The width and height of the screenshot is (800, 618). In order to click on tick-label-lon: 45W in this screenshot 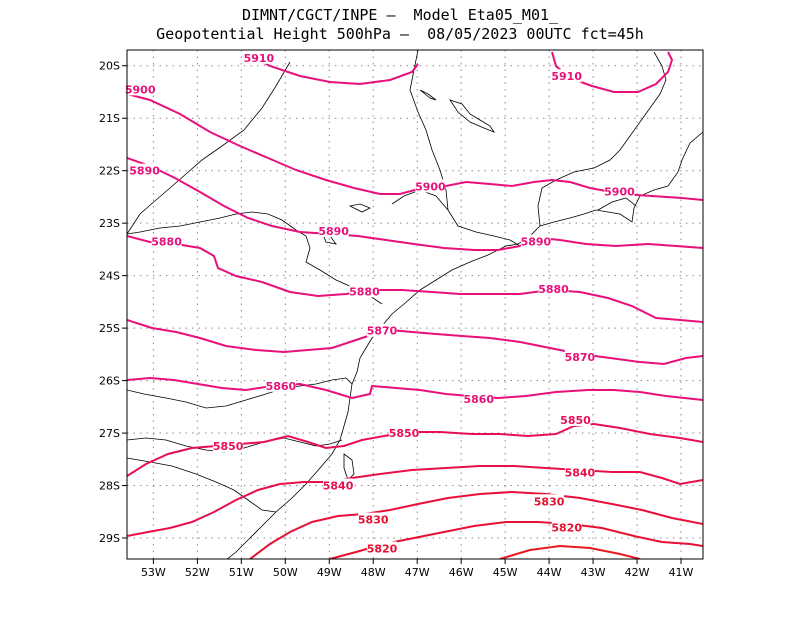, I will do `click(505, 572)`.